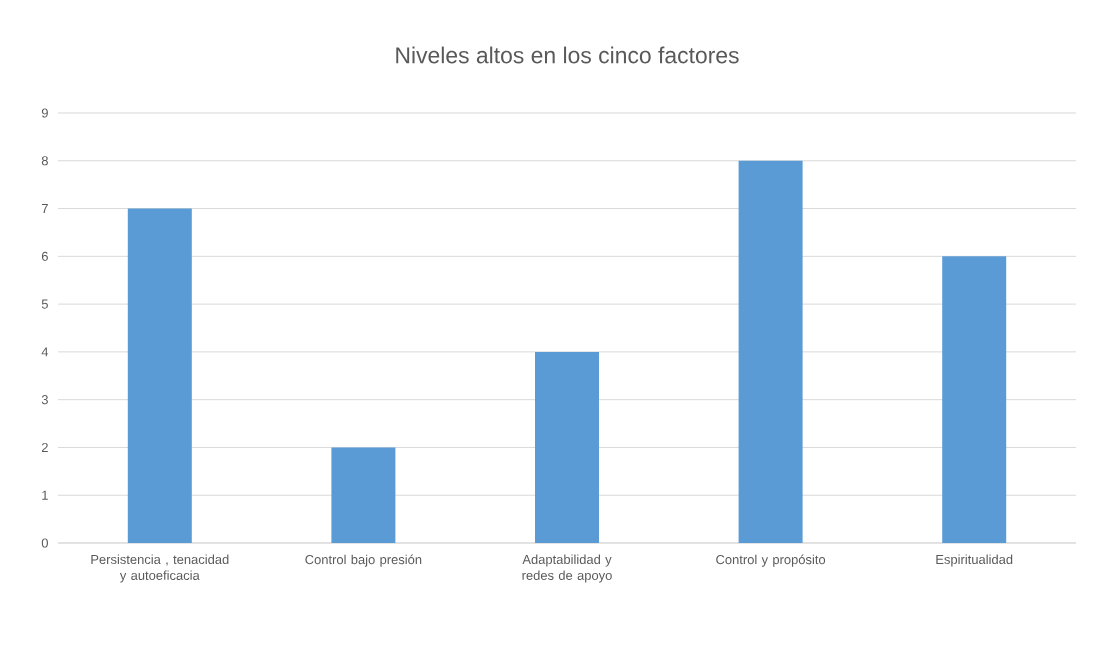  I want to click on y-tick-label: 4, so click(45, 352).